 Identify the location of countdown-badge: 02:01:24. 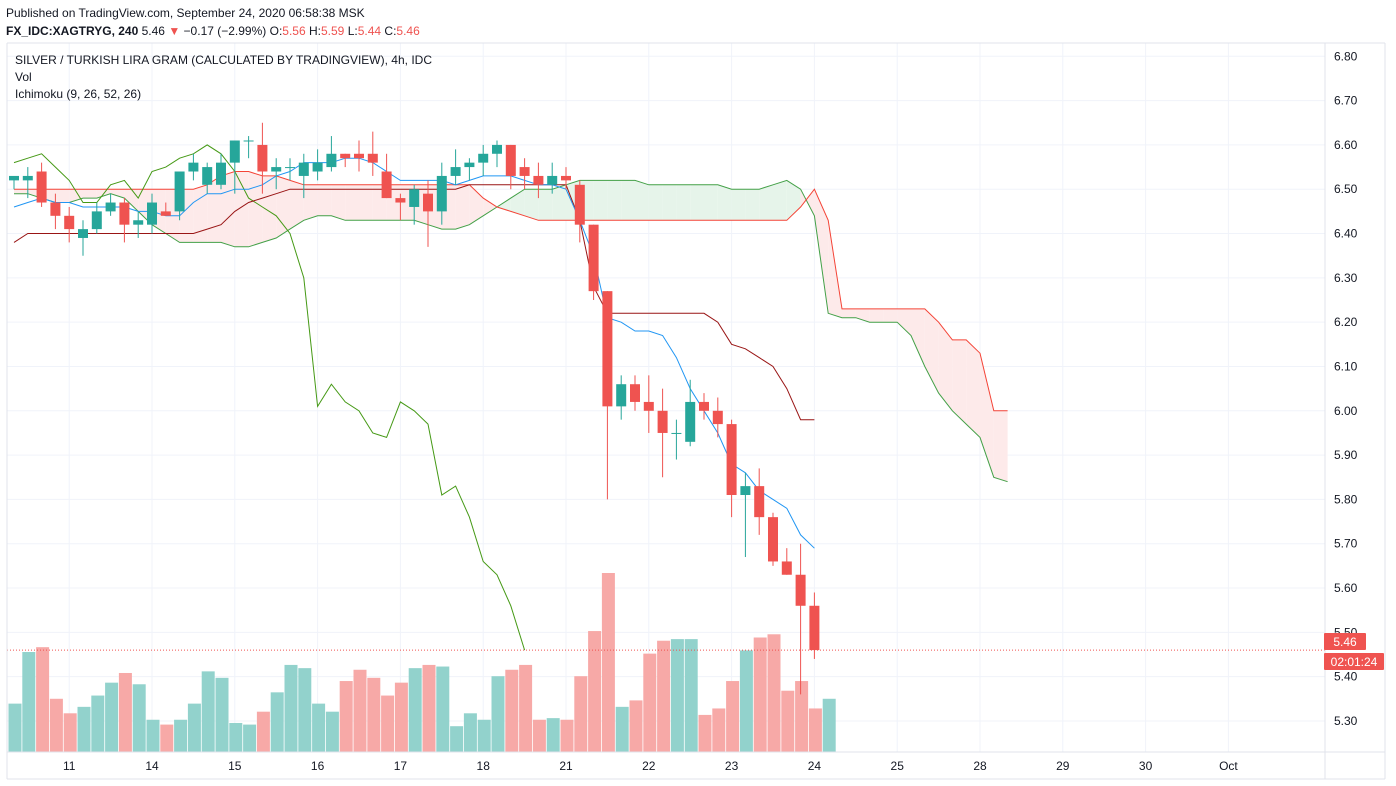
(1354, 661).